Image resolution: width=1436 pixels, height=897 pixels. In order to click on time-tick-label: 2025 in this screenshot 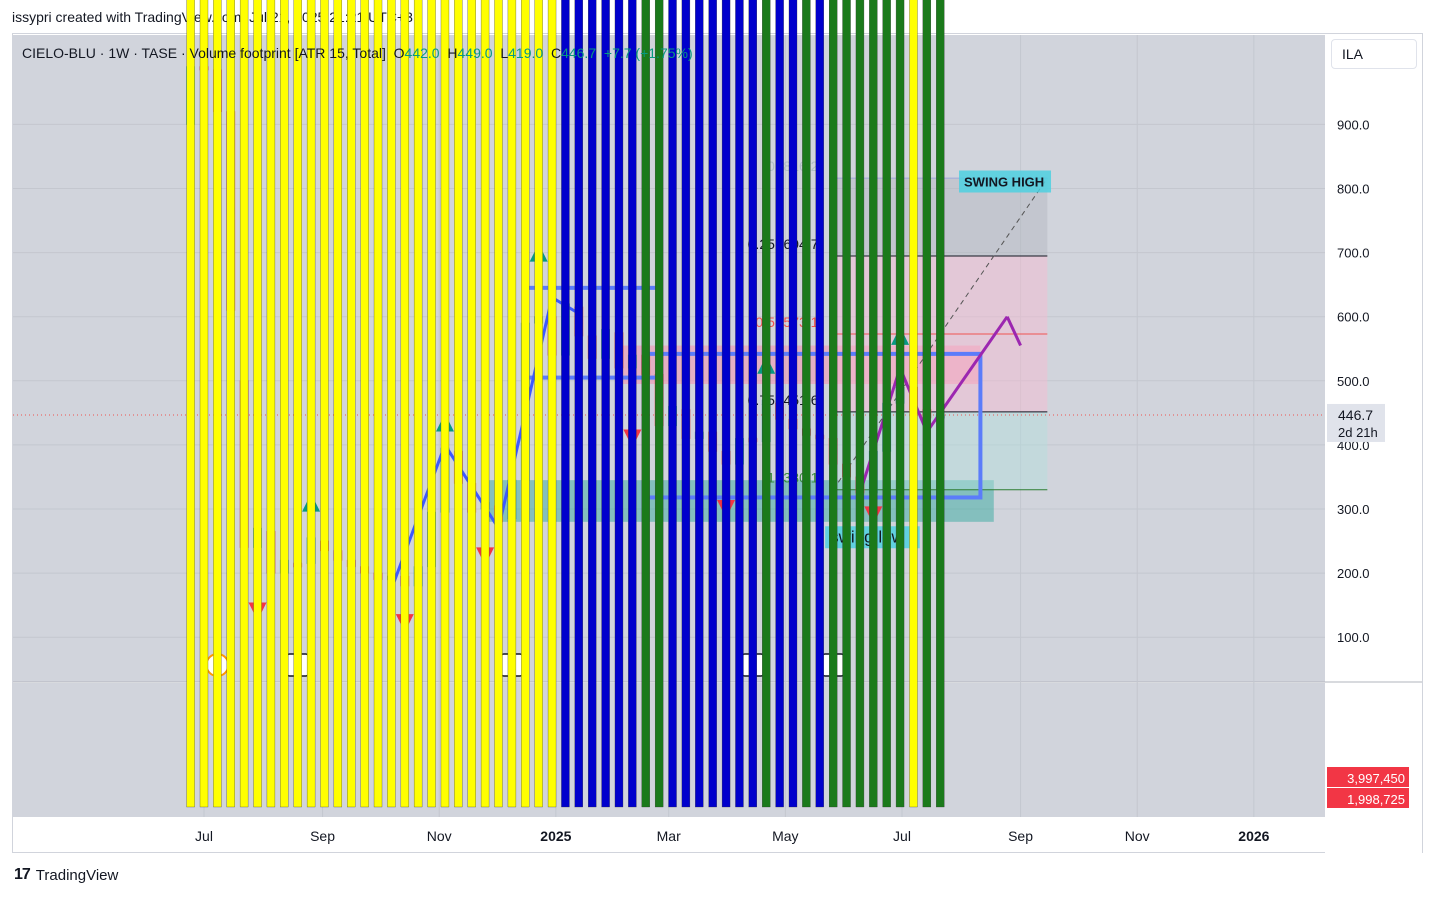, I will do `click(555, 836)`.